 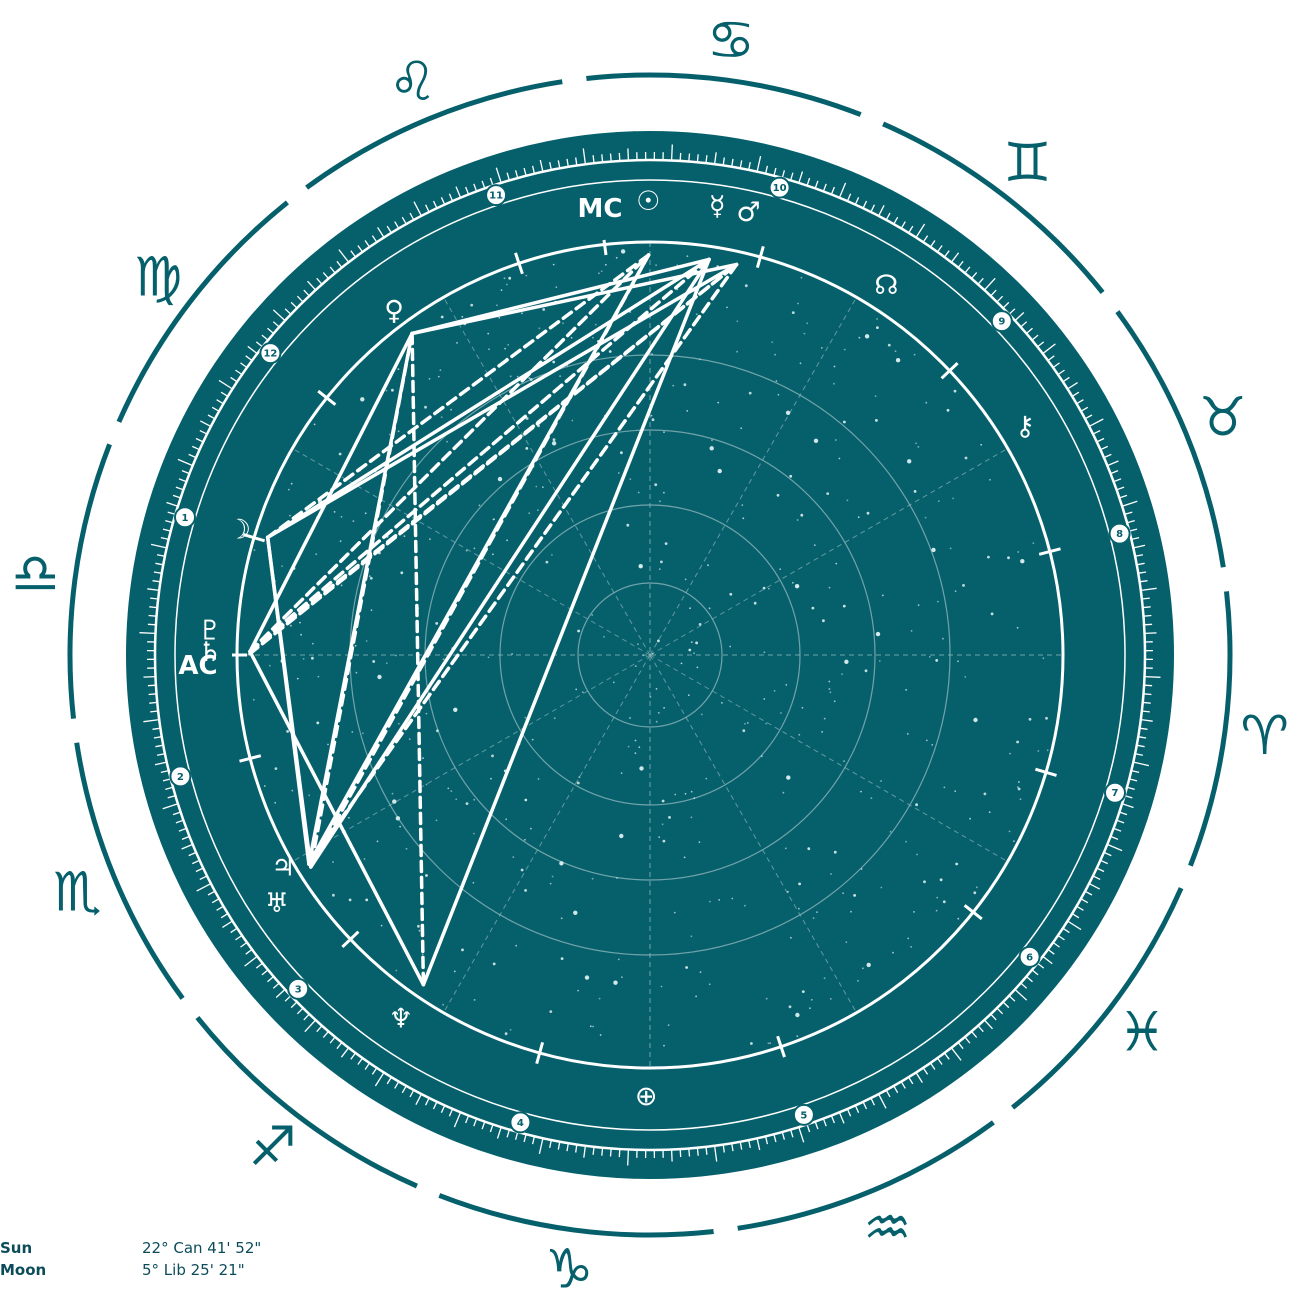 I want to click on sky-grid-radial, so click(x=468, y=760).